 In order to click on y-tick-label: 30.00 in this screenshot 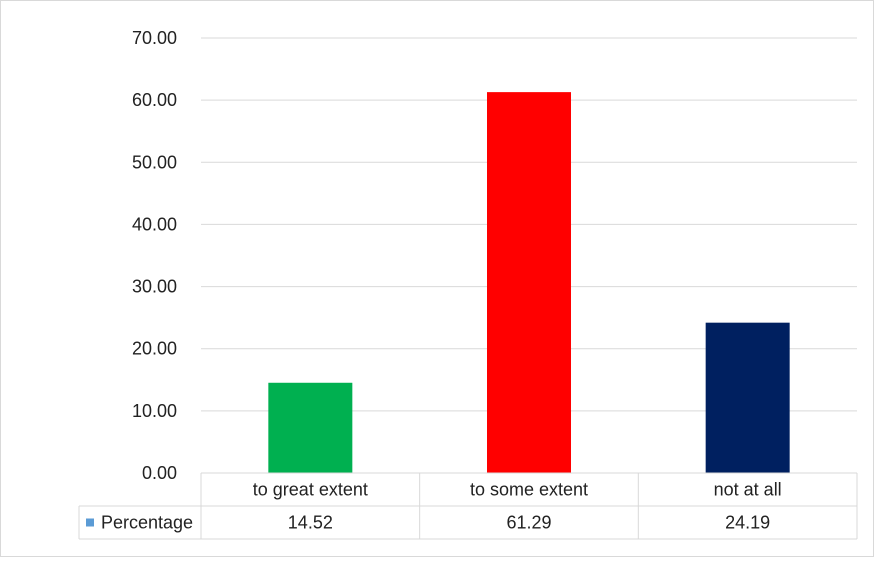, I will do `click(154, 287)`.